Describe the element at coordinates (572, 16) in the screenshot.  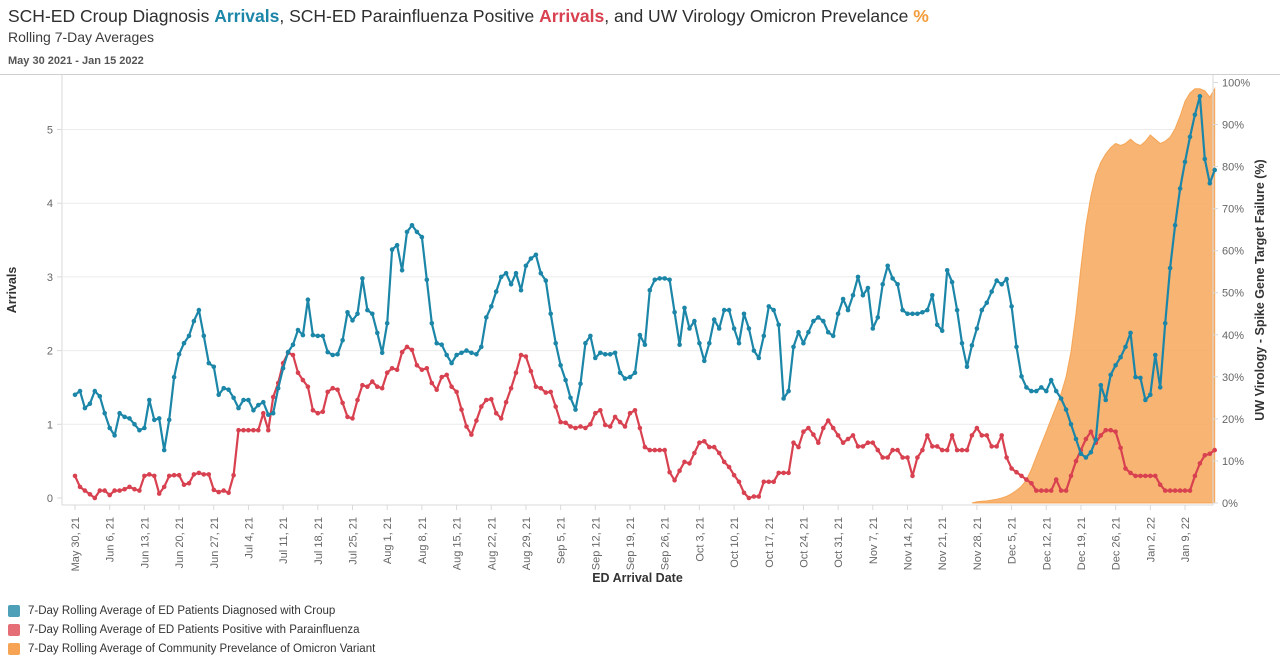
I see `title-segment-arrivals-para: Arrivals` at that location.